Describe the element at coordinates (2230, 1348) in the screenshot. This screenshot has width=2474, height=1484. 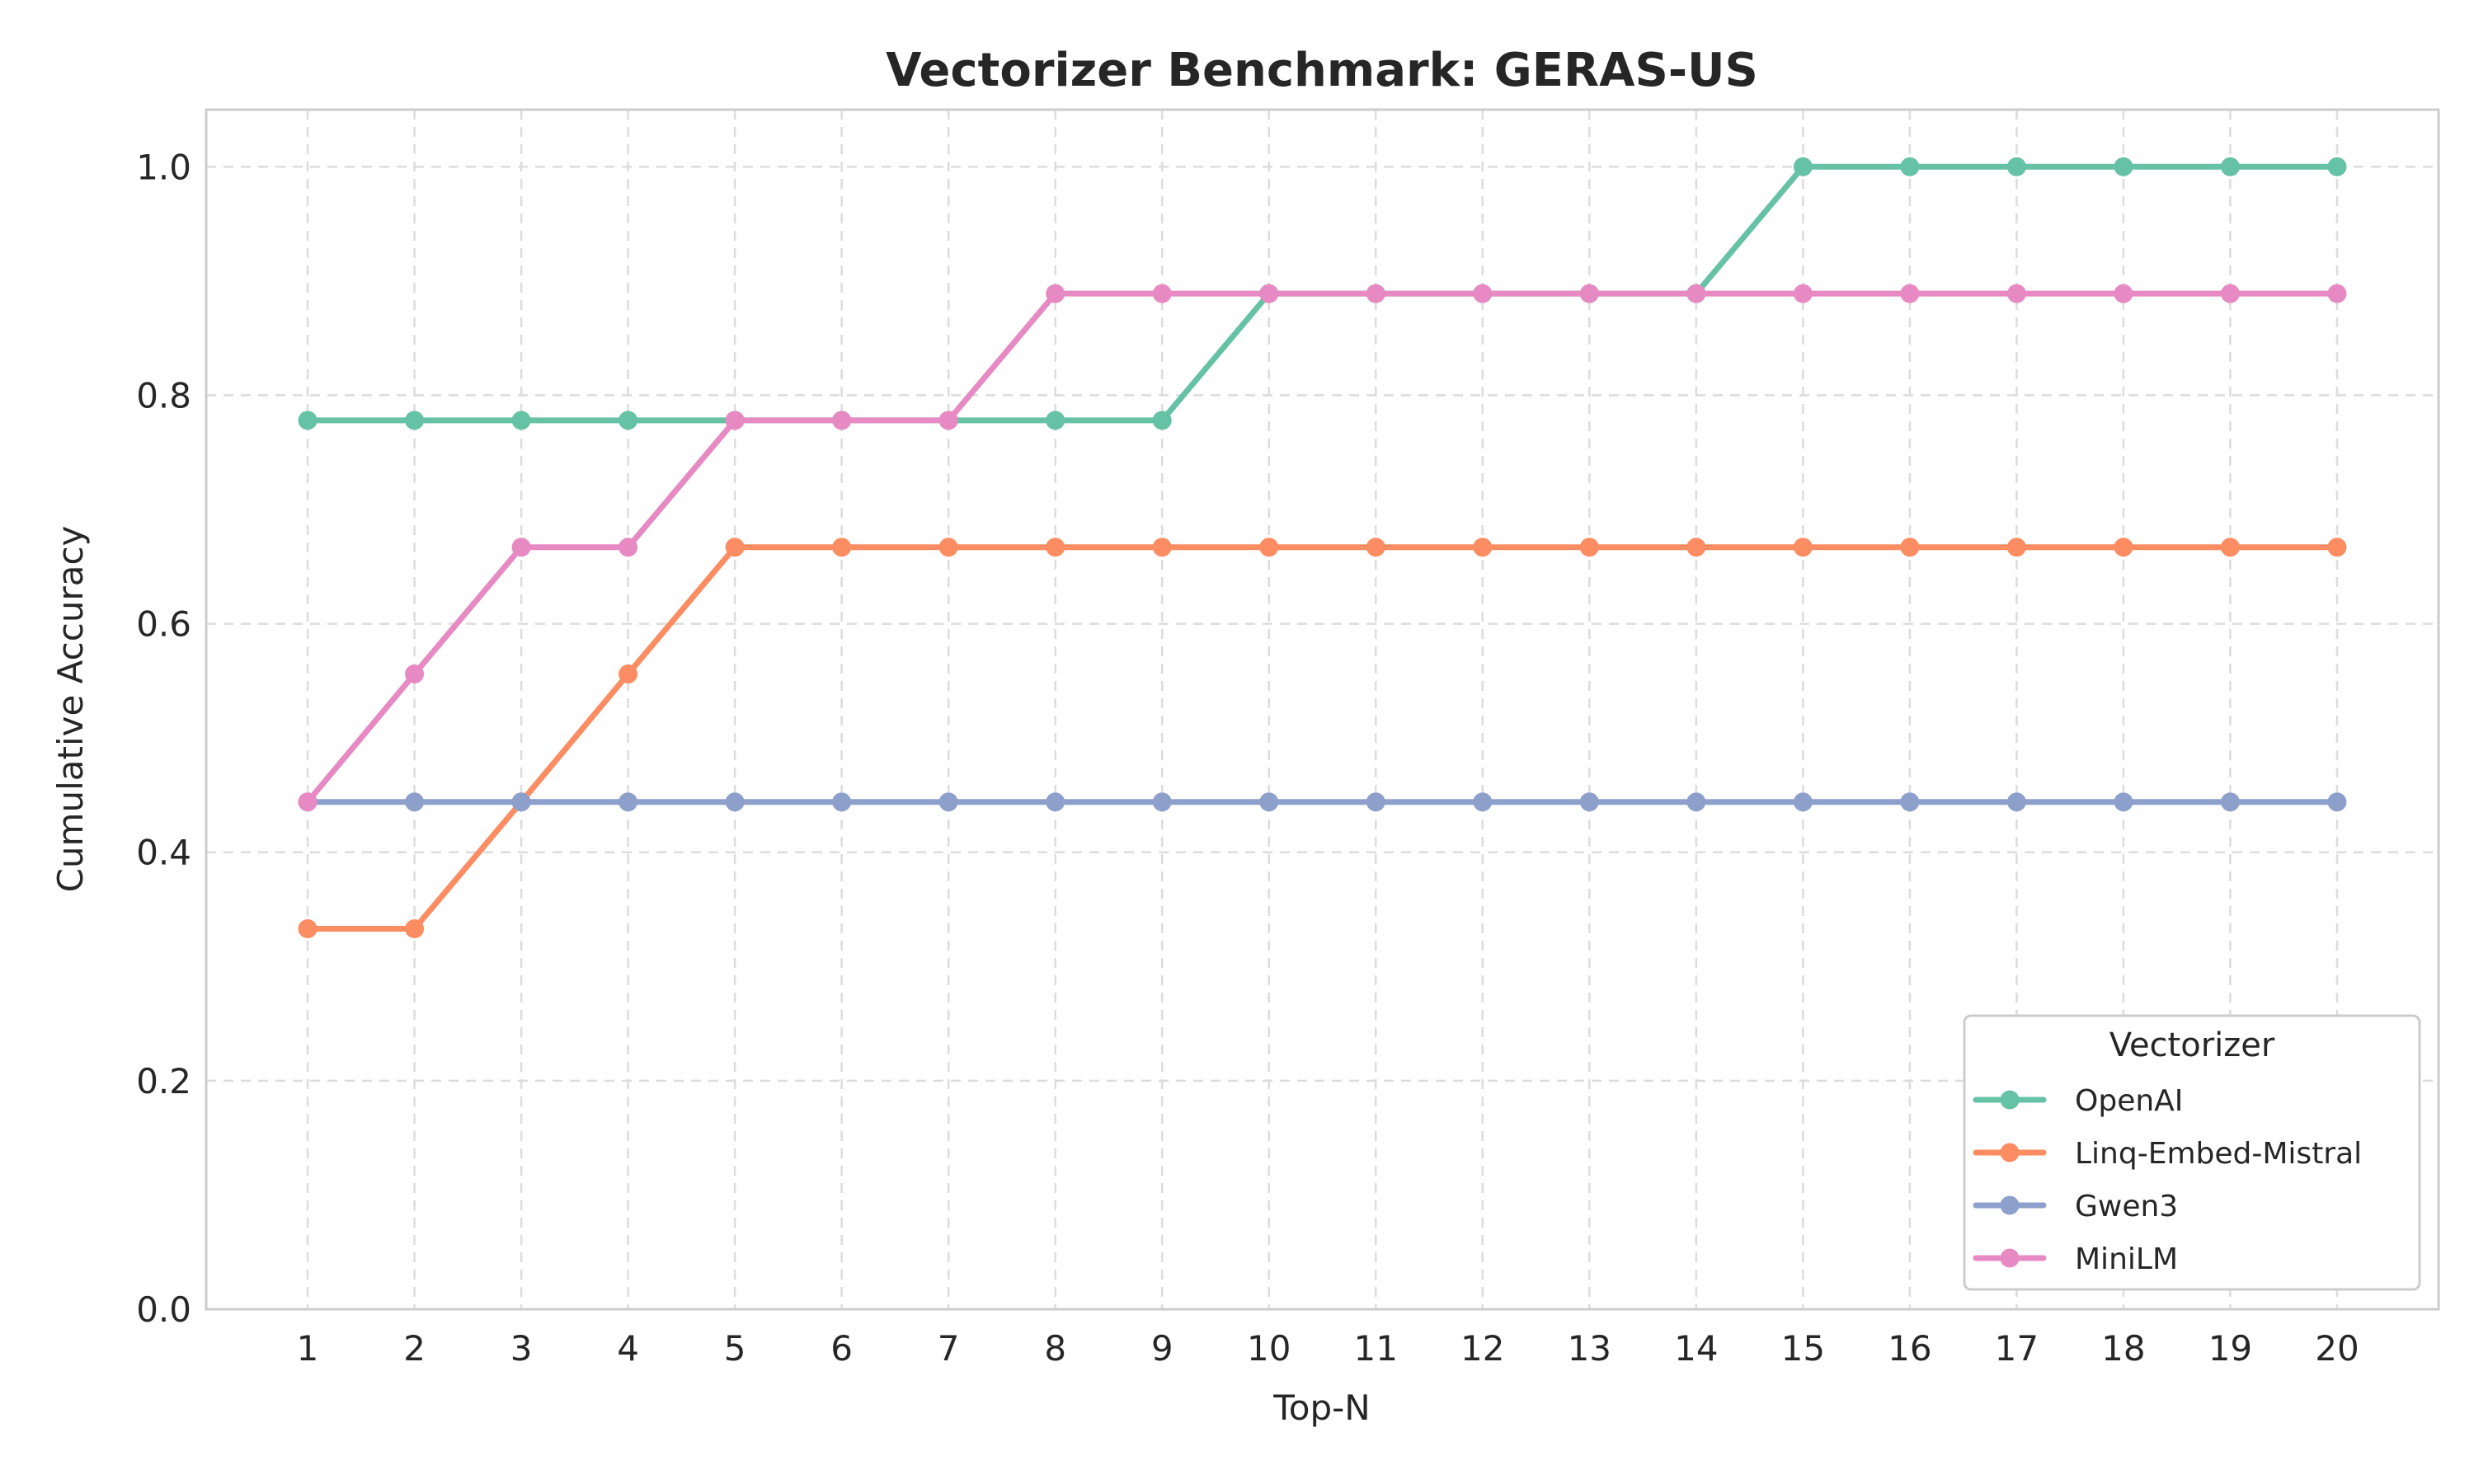
I see `x-tick-label: 19` at that location.